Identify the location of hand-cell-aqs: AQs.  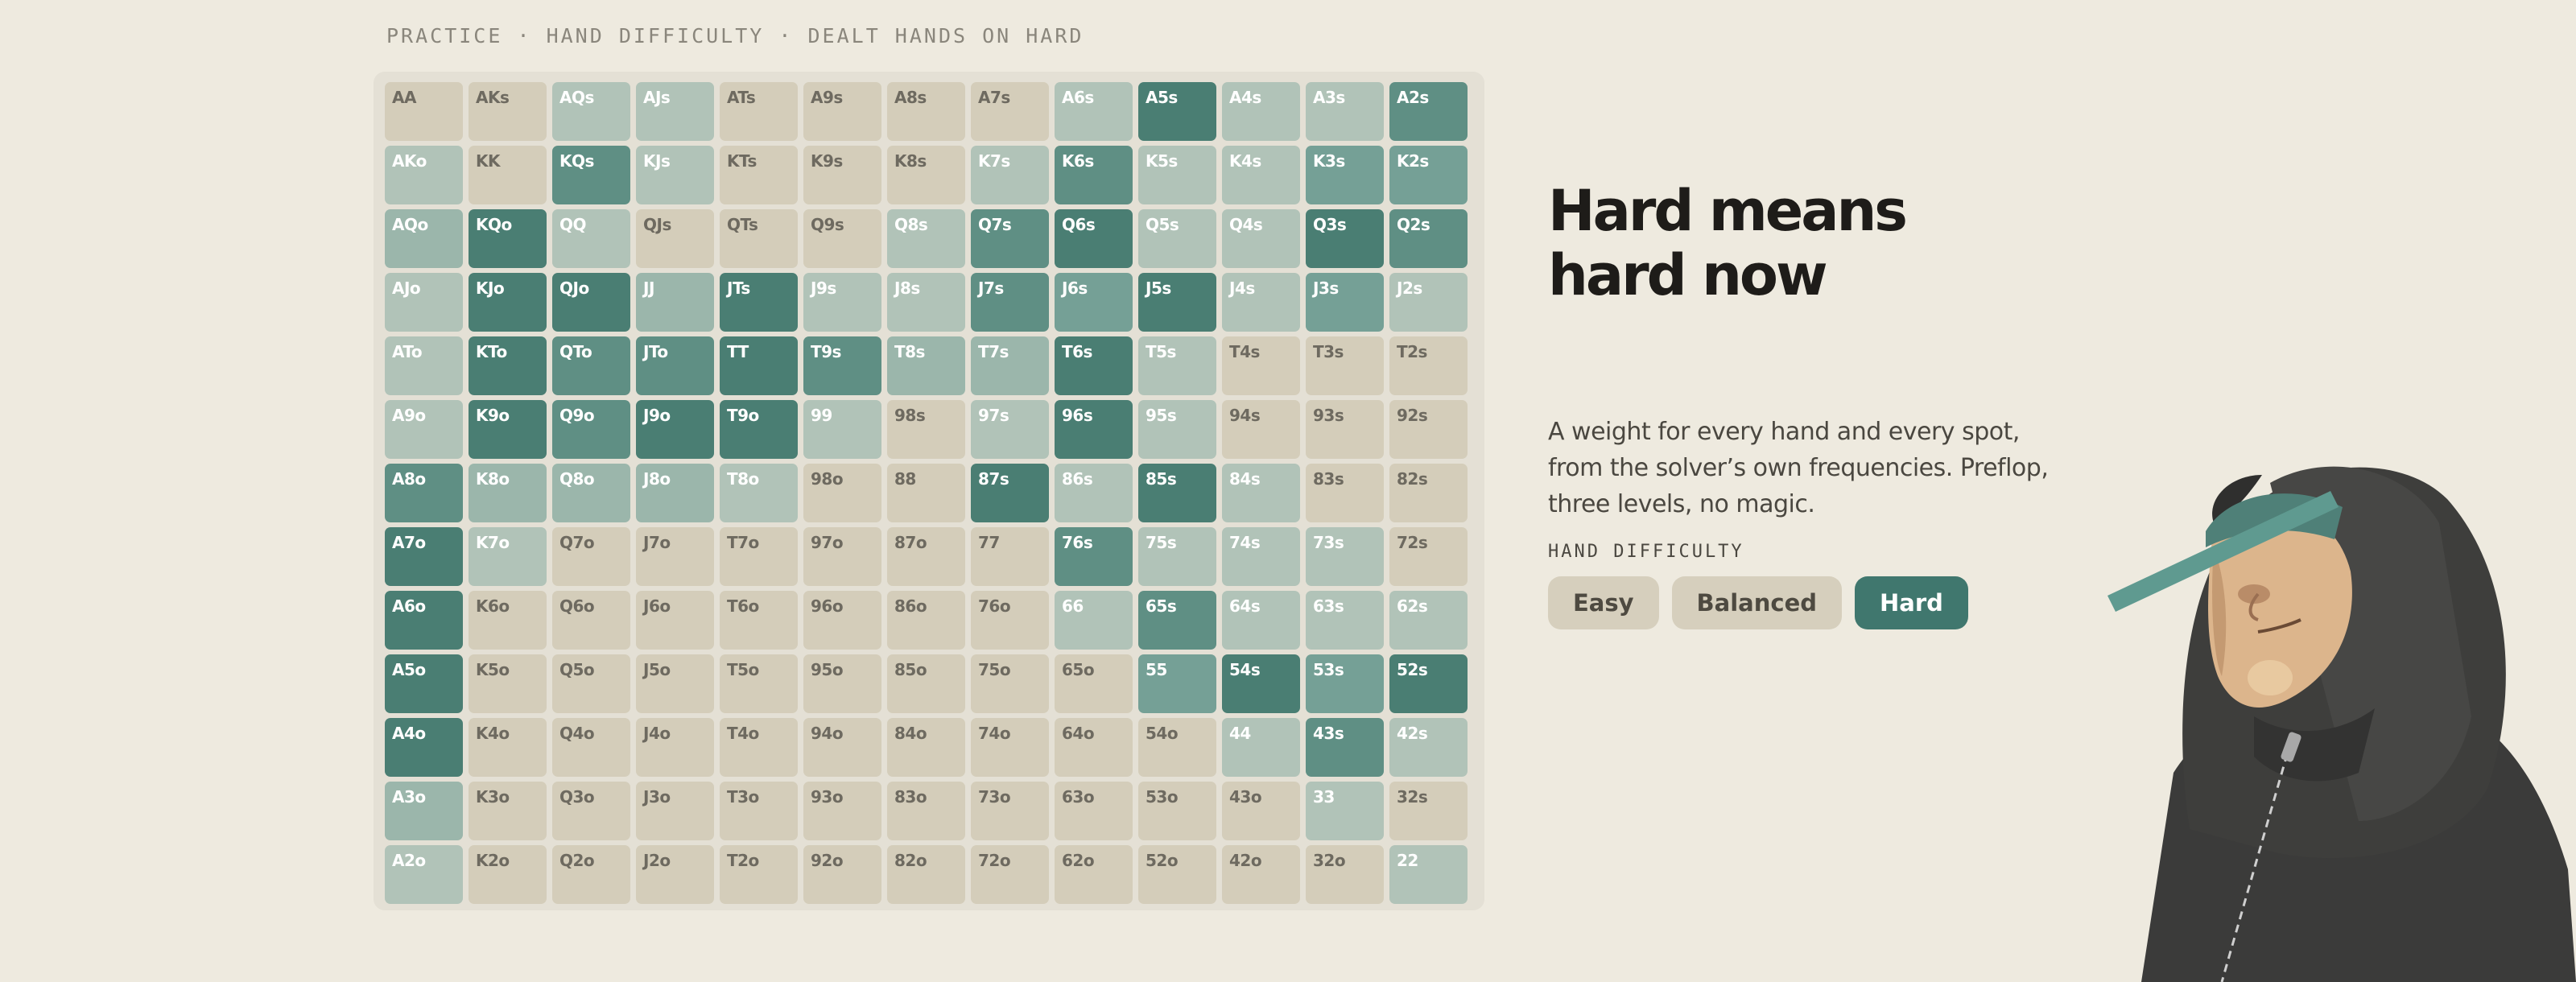
(591, 111).